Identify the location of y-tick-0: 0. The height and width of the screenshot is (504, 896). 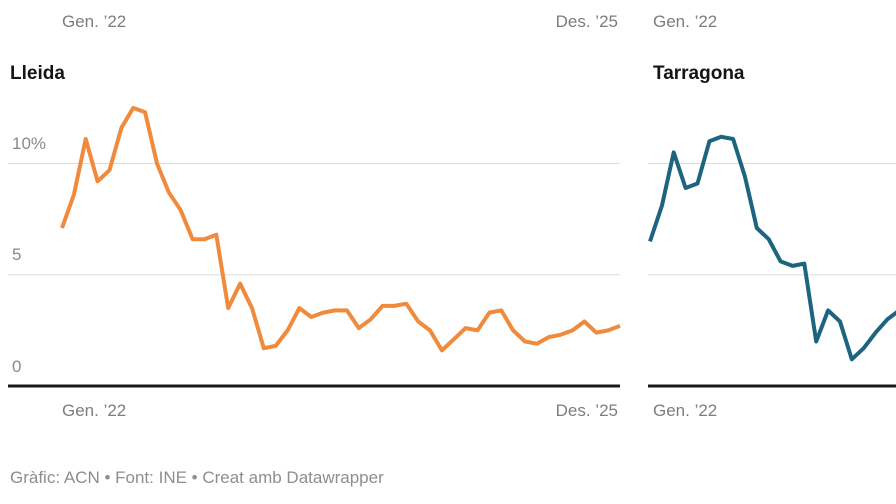
(17, 366).